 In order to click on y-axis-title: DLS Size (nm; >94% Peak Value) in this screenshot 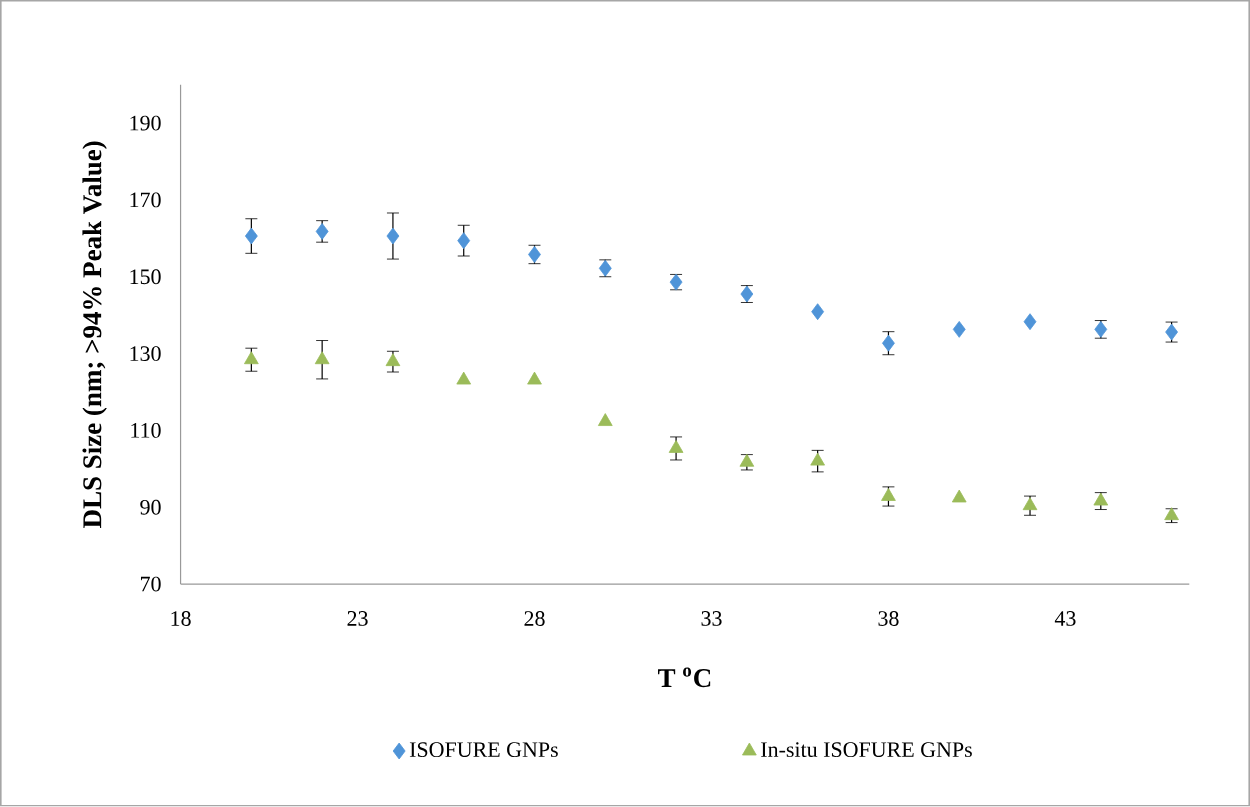, I will do `click(94, 335)`.